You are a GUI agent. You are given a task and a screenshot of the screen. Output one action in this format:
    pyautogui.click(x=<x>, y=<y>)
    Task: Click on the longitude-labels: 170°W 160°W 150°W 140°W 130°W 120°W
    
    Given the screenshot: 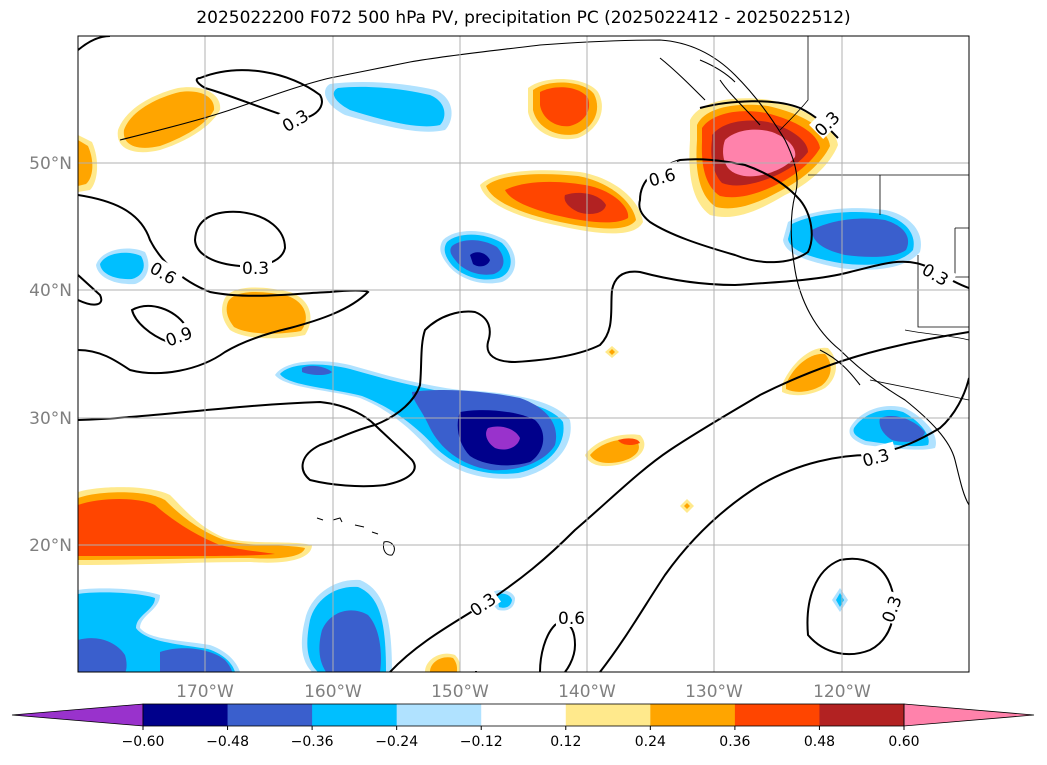 What is the action you would take?
    pyautogui.click(x=523, y=692)
    